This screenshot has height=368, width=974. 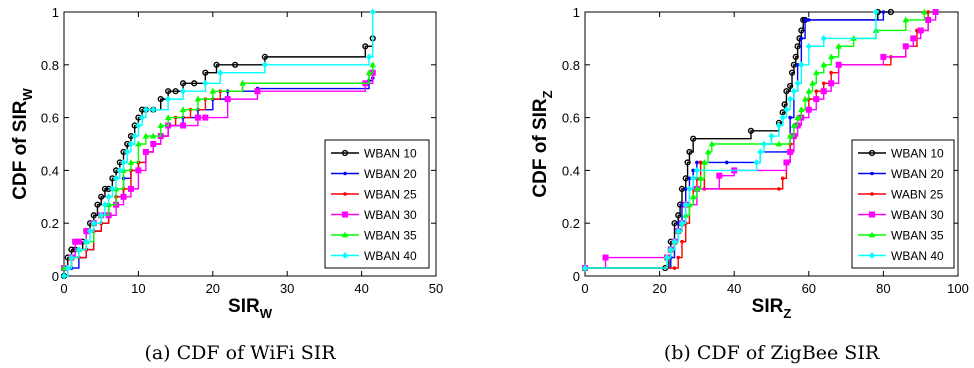 What do you see at coordinates (55, 276) in the screenshot?
I see `y-tick-label: 0` at bounding box center [55, 276].